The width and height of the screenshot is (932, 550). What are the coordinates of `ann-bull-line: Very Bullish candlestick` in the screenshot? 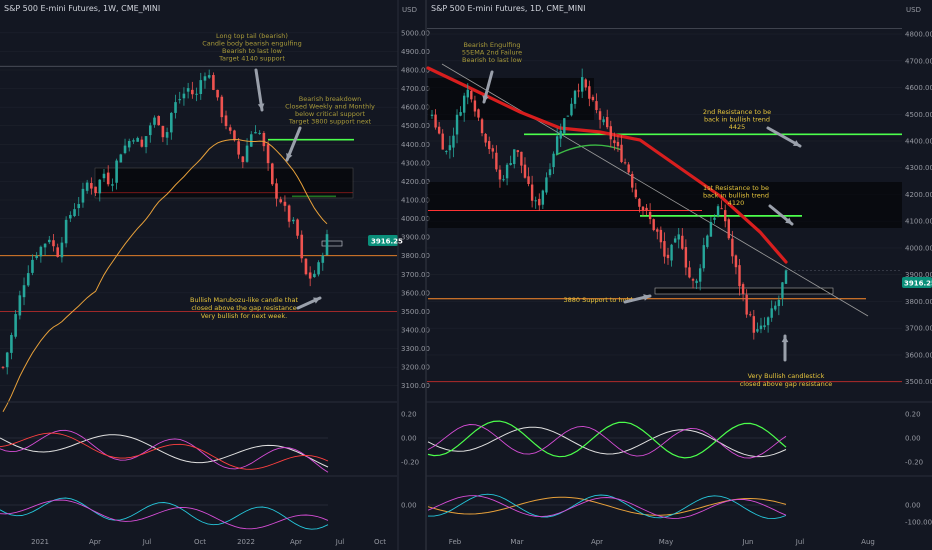 It's located at (786, 376).